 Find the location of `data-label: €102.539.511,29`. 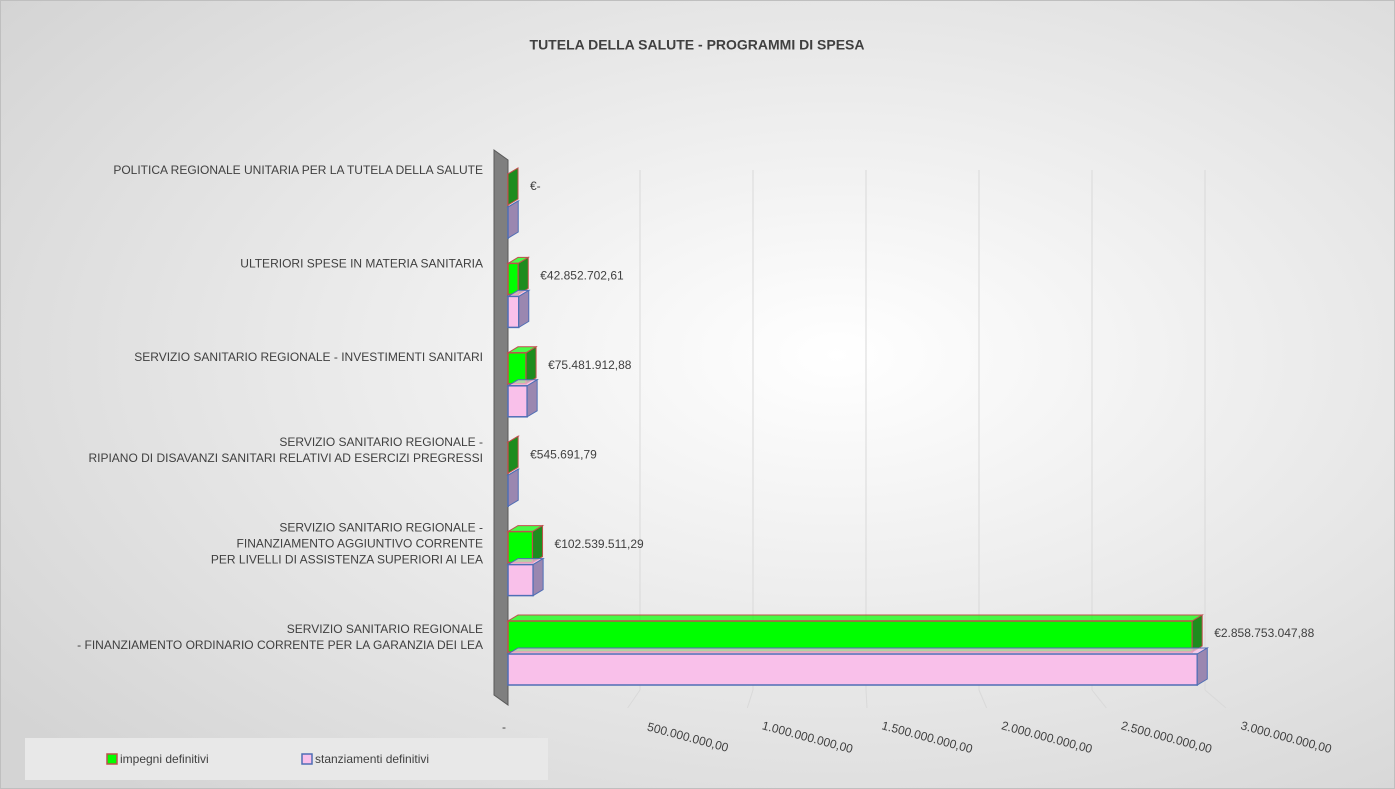

data-label: €102.539.511,29 is located at coordinates (600, 544).